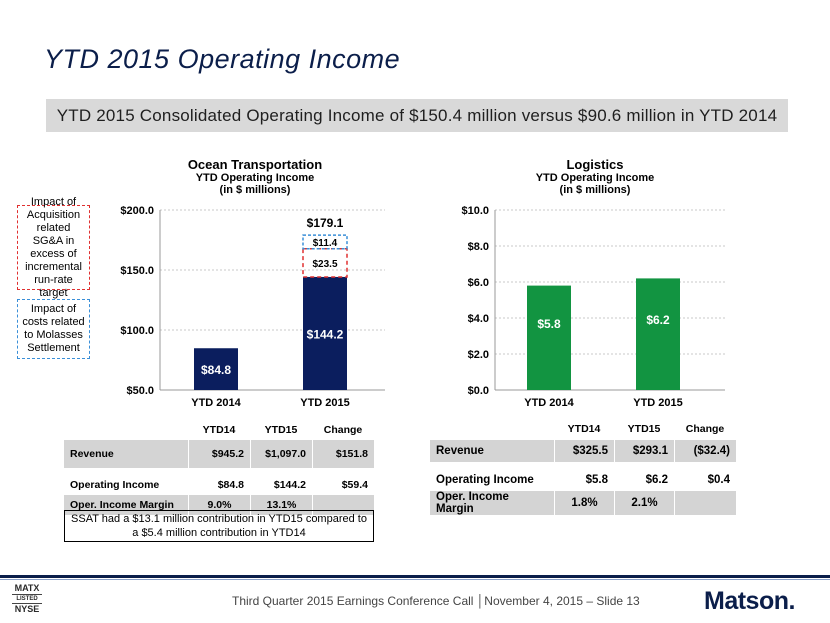 Image resolution: width=830 pixels, height=623 pixels. I want to click on segment-red-label: $23.5, so click(324, 264).